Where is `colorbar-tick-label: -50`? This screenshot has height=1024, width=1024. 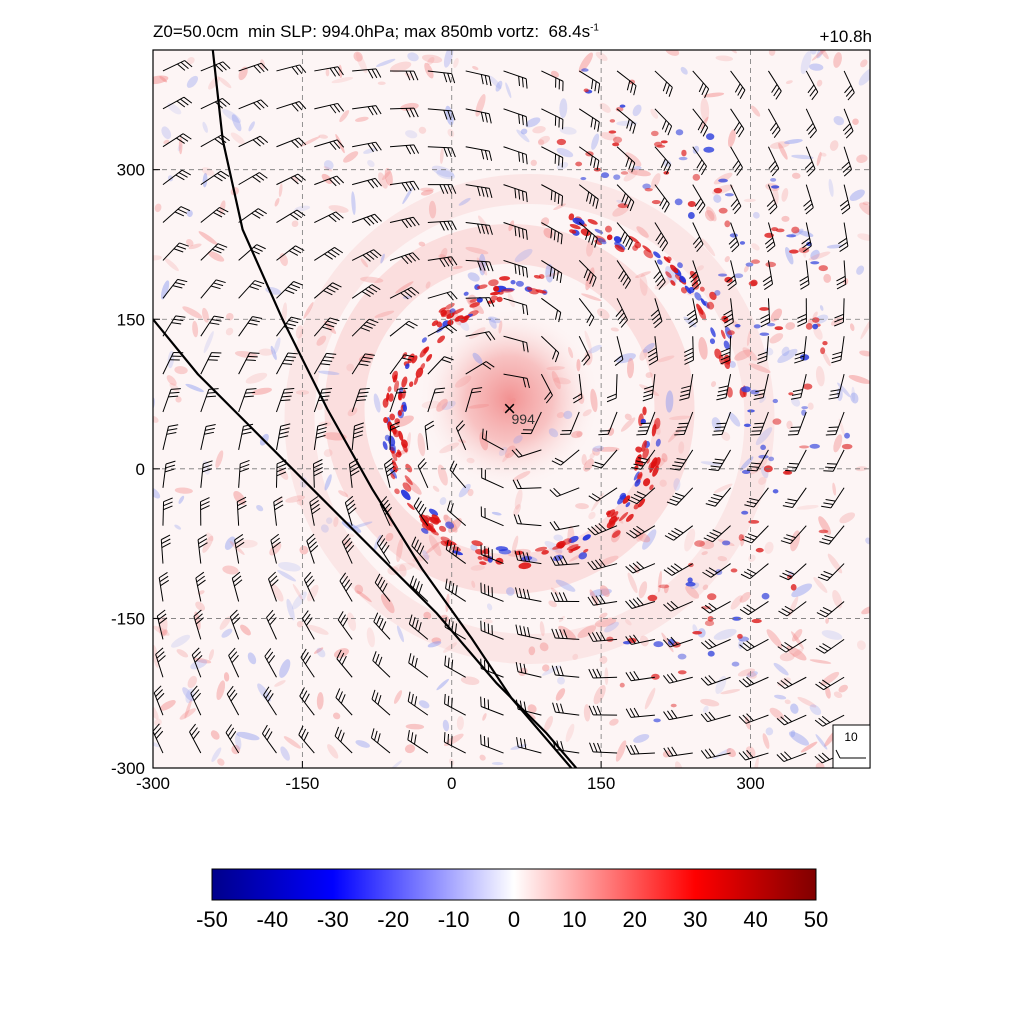
colorbar-tick-label: -50 is located at coordinates (212, 919).